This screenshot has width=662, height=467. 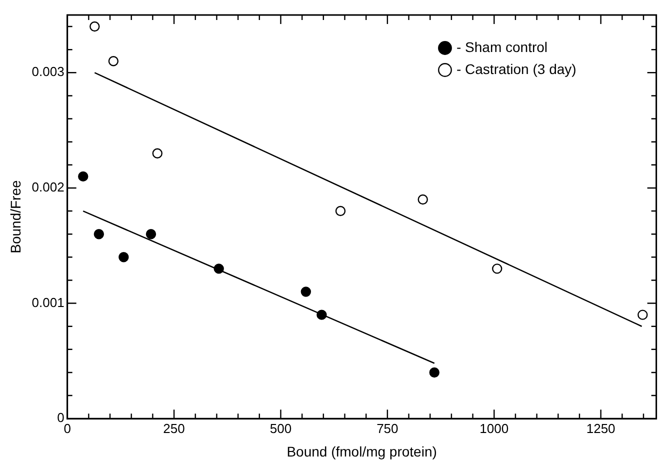 What do you see at coordinates (387, 428) in the screenshot?
I see `x-tick-label: 750` at bounding box center [387, 428].